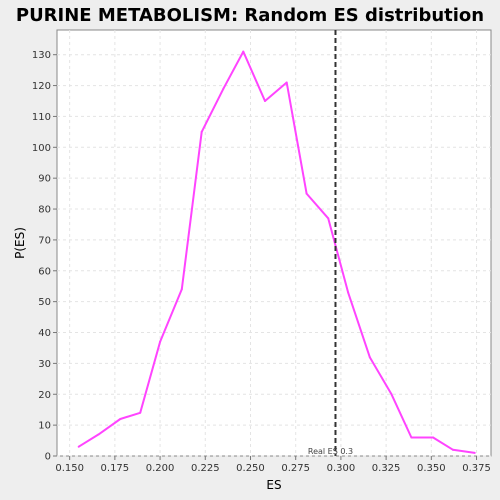  What do you see at coordinates (295, 468) in the screenshot?
I see `x-tick-label: 0.275` at bounding box center [295, 468].